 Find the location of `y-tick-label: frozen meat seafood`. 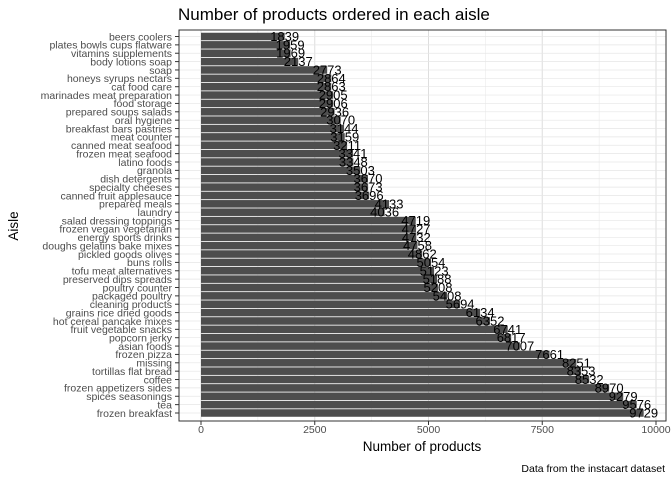

y-tick-label: frozen meat seafood is located at coordinates (124, 154).